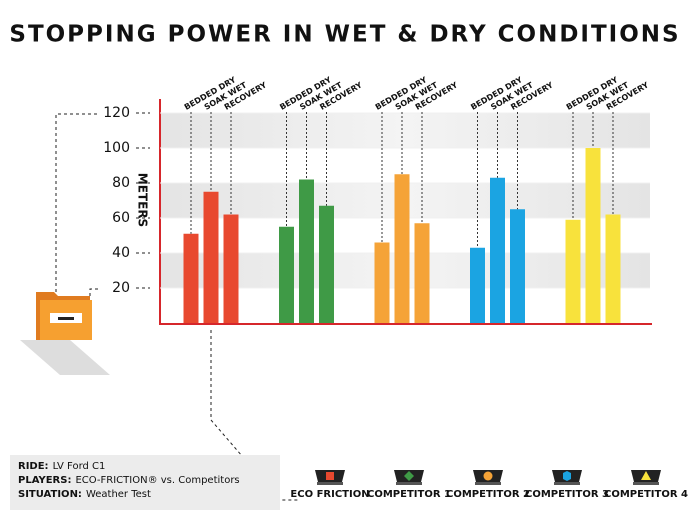  What do you see at coordinates (121, 288) in the screenshot?
I see `y-tick-label: 20` at bounding box center [121, 288].